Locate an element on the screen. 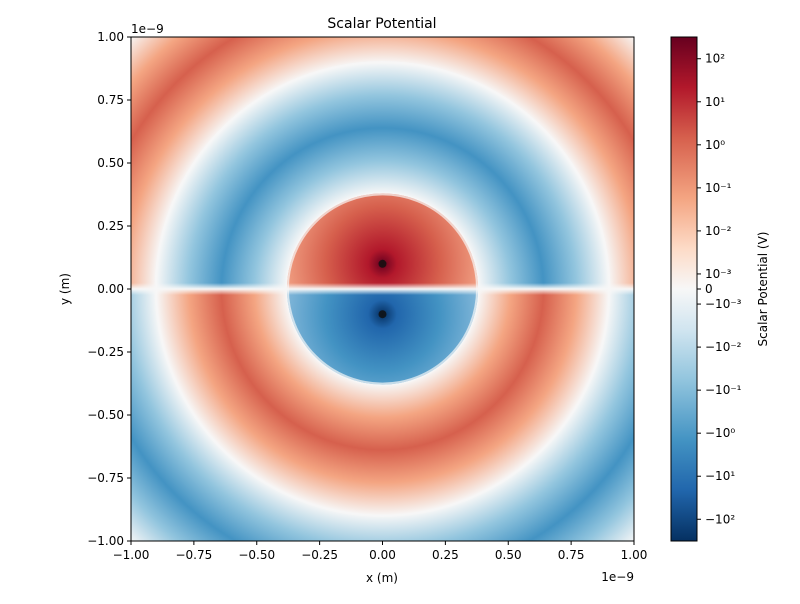 The width and height of the screenshot is (800, 604). y-tick-label: 0.50 is located at coordinates (110, 163).